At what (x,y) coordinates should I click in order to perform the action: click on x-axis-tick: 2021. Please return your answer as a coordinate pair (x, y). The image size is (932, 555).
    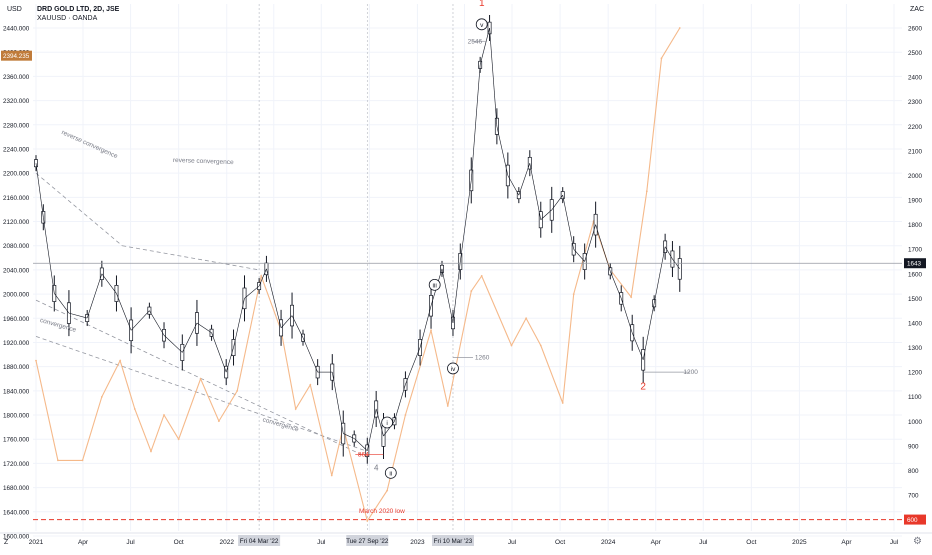
    Looking at the image, I should click on (36, 542).